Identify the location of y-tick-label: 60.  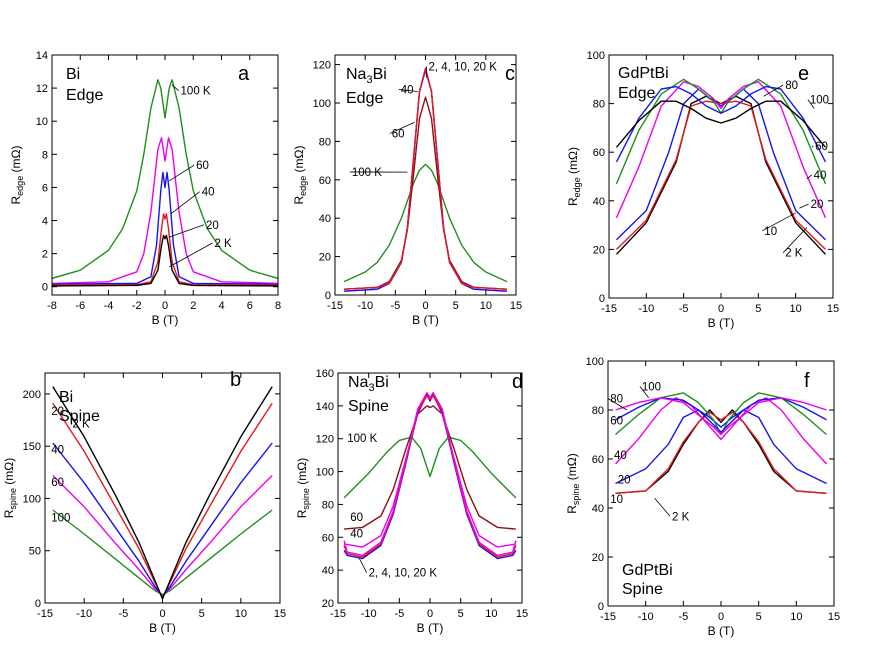
(598, 460).